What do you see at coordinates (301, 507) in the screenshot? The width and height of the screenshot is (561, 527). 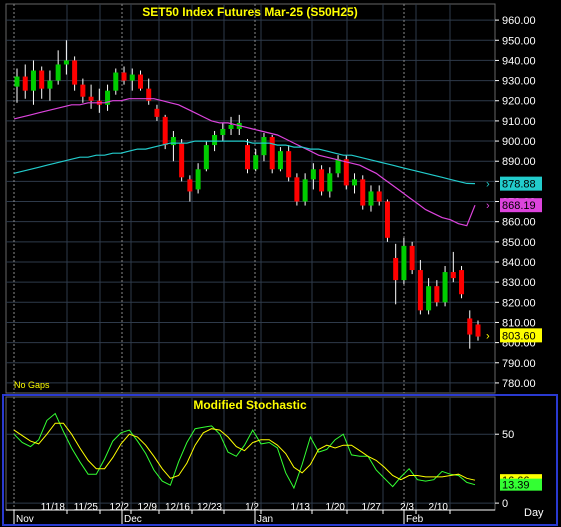 I see `x-tick-label: 1/13` at bounding box center [301, 507].